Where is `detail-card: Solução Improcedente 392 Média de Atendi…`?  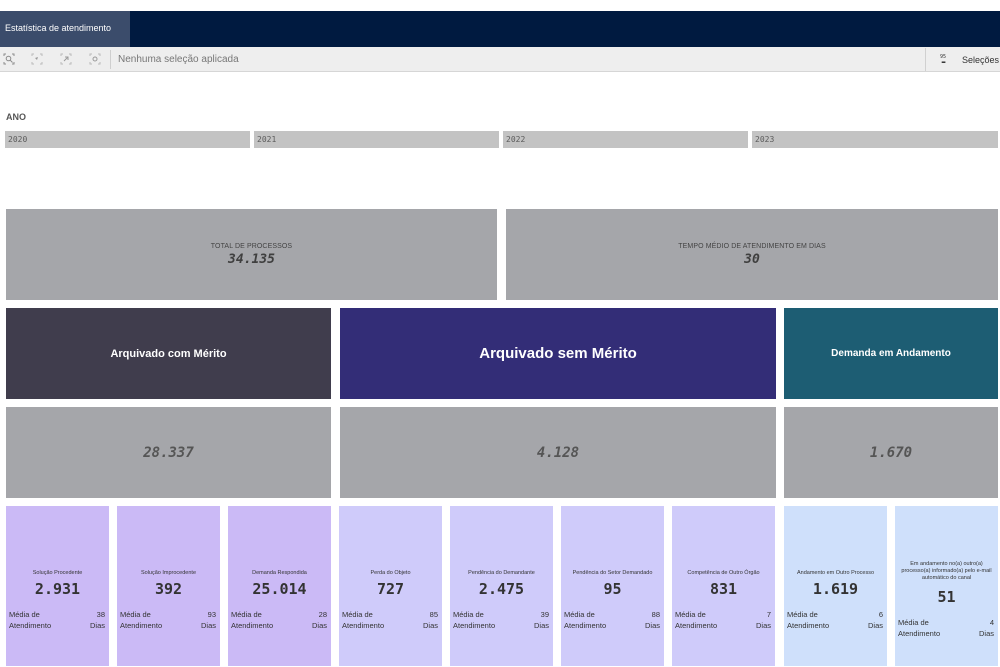 detail-card: Solução Improcedente 392 Média de Atendi… is located at coordinates (168, 586).